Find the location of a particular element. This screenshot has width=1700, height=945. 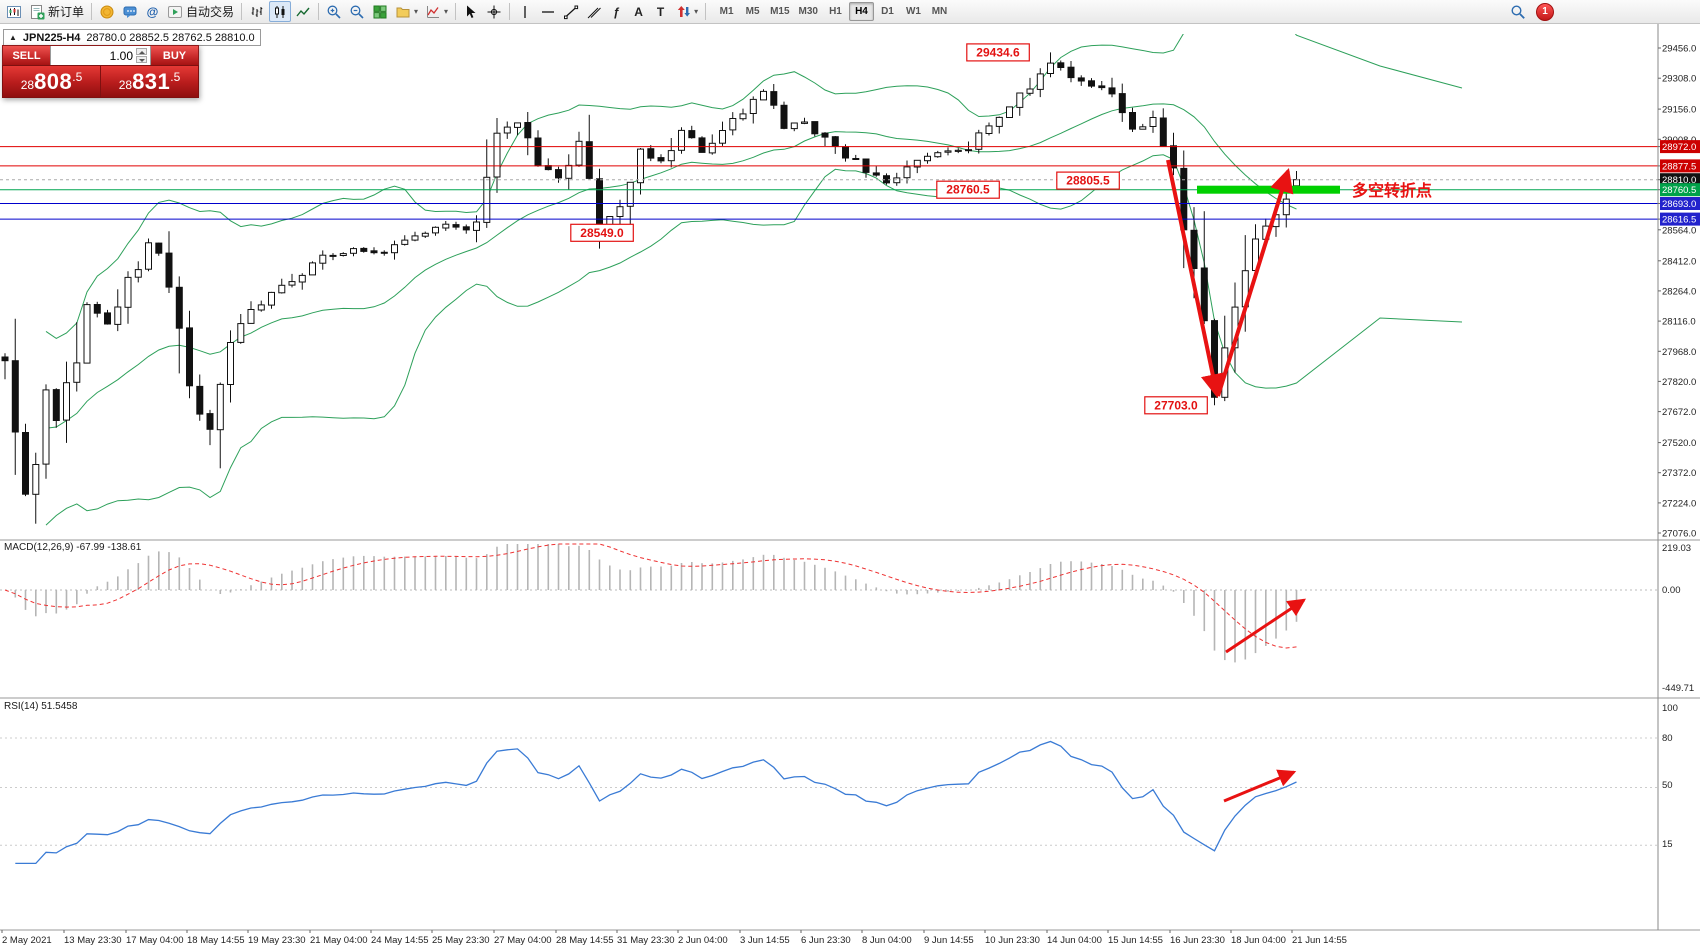

timeframe-h1-button: H1 is located at coordinates (835, 11).